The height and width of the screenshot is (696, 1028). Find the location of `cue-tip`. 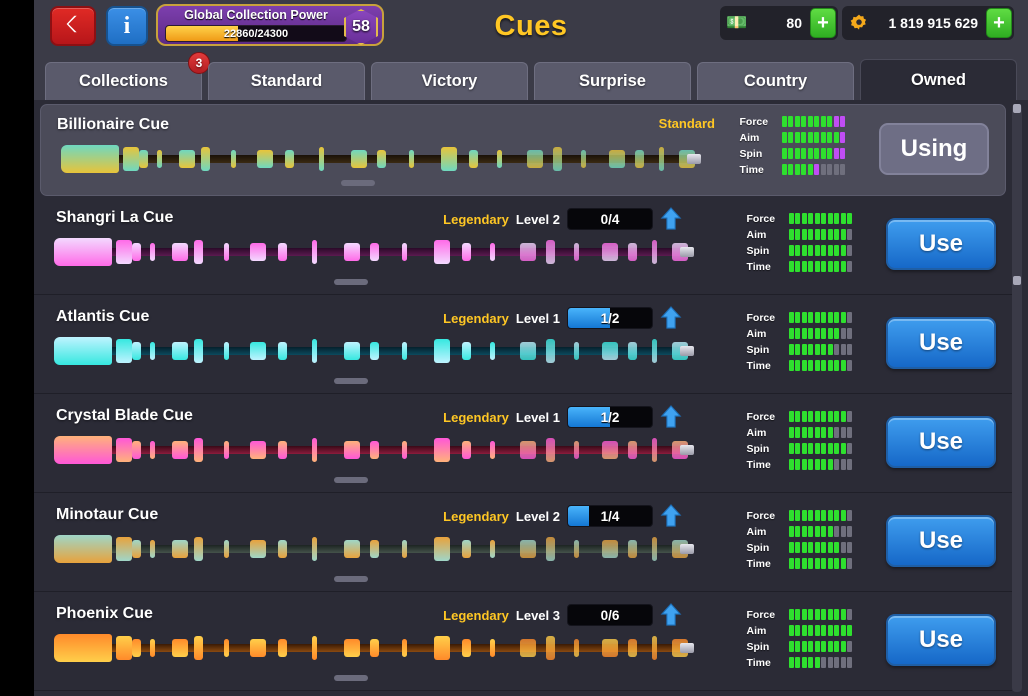

cue-tip is located at coordinates (694, 159).